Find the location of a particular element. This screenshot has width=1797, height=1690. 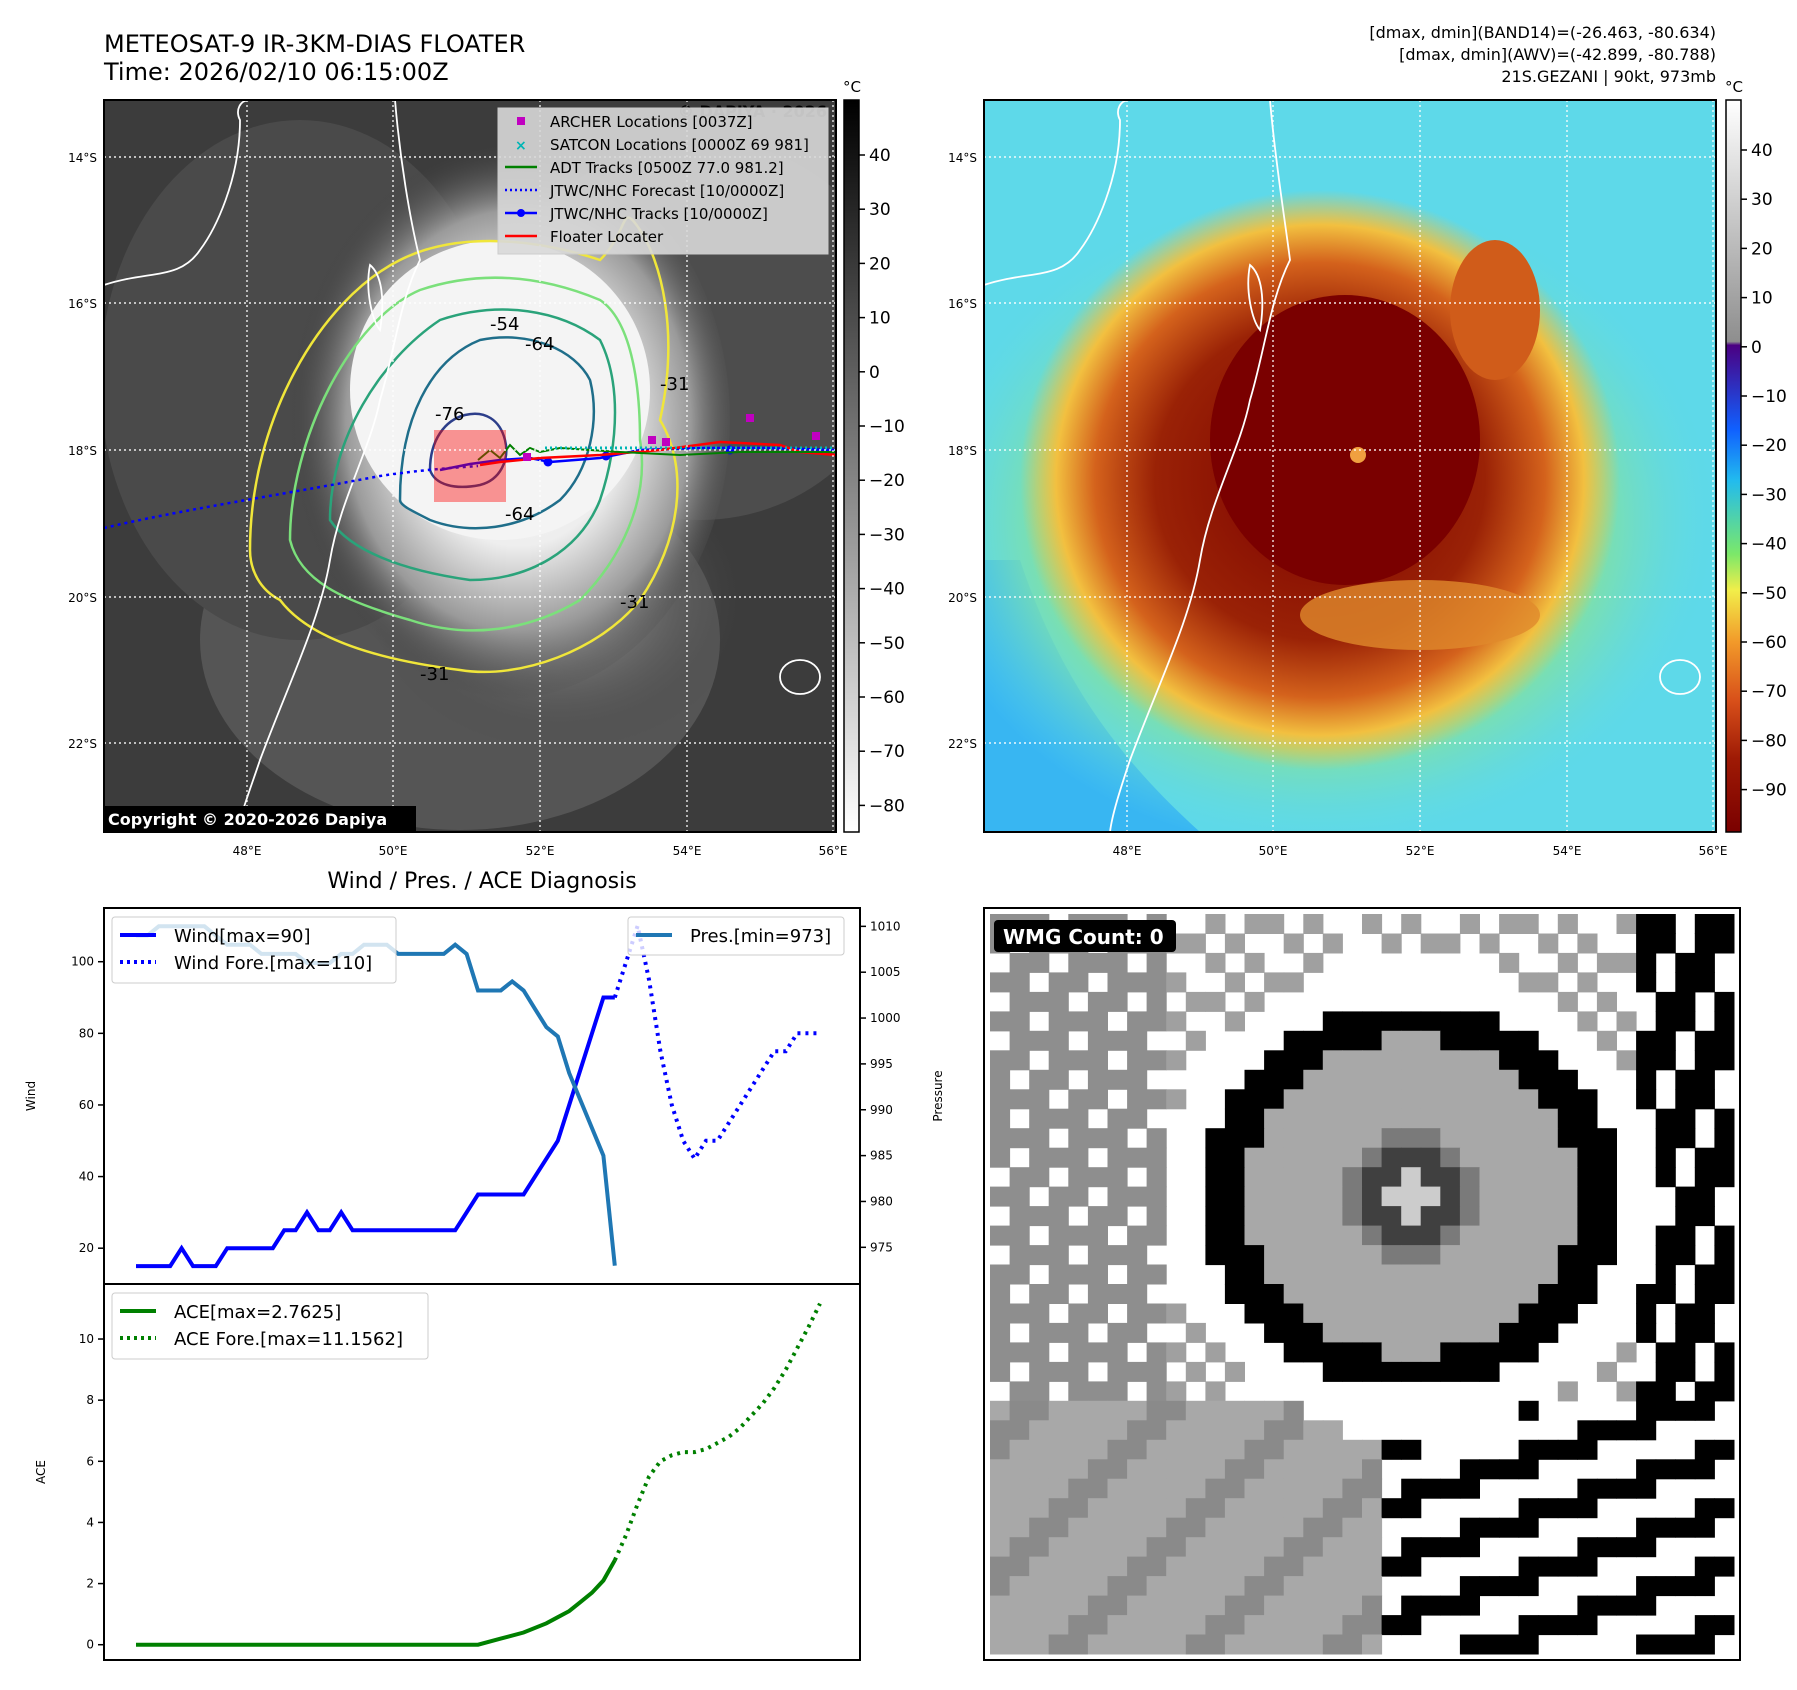

right-map-lon-ticks: 48°E 50°E 52°E 54°E 56°E is located at coordinates (1420, 851).